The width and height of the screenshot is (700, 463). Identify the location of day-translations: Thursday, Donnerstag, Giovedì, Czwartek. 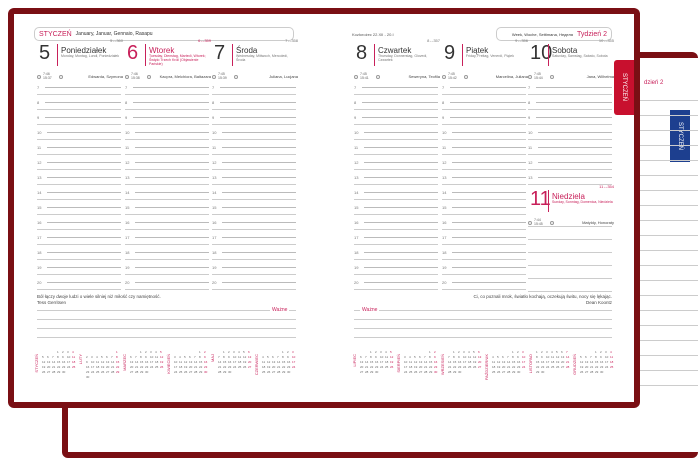
(403, 58).